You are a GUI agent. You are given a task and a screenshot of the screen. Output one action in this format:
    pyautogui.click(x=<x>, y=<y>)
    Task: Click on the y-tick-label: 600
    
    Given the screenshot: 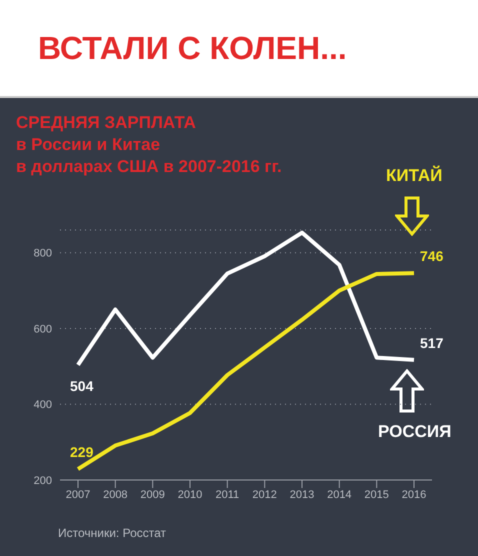 What is the action you would take?
    pyautogui.click(x=43, y=329)
    